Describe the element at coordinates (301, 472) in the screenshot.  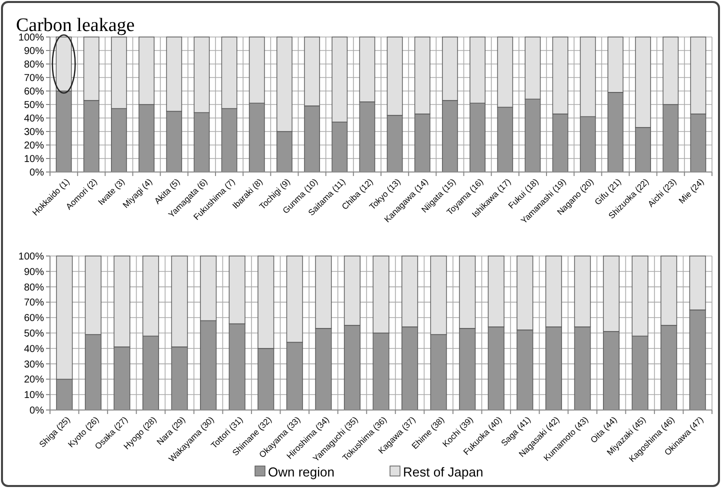
I see `legend-label: Own region` at that location.